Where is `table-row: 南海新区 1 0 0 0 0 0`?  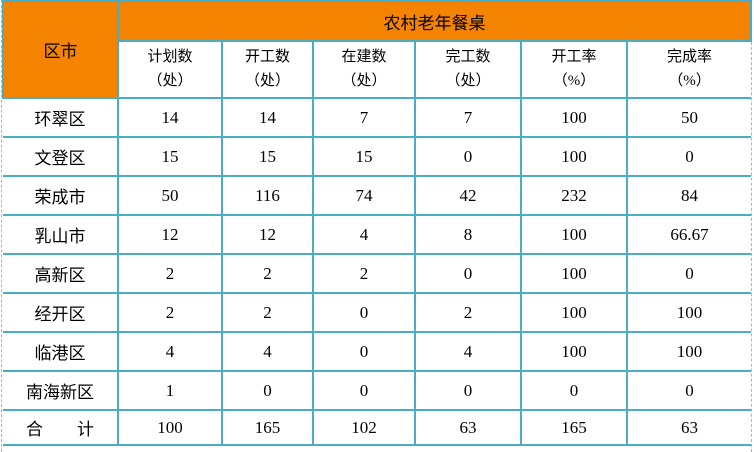
table-row: 南海新区 1 0 0 0 0 0 is located at coordinates (377, 390).